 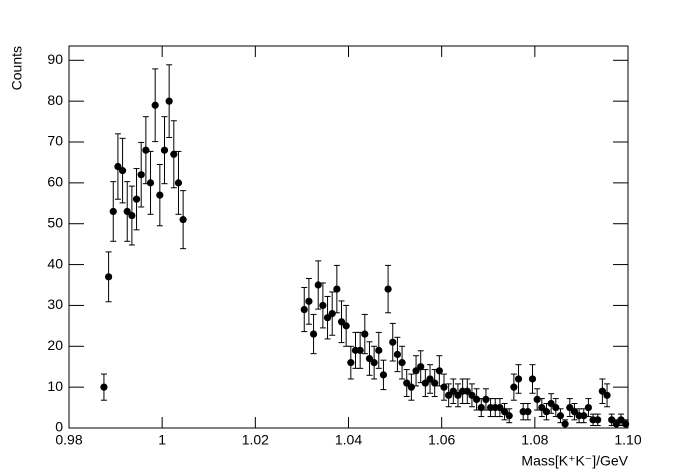 I want to click on y-axis-label: Counts, so click(x=17, y=68).